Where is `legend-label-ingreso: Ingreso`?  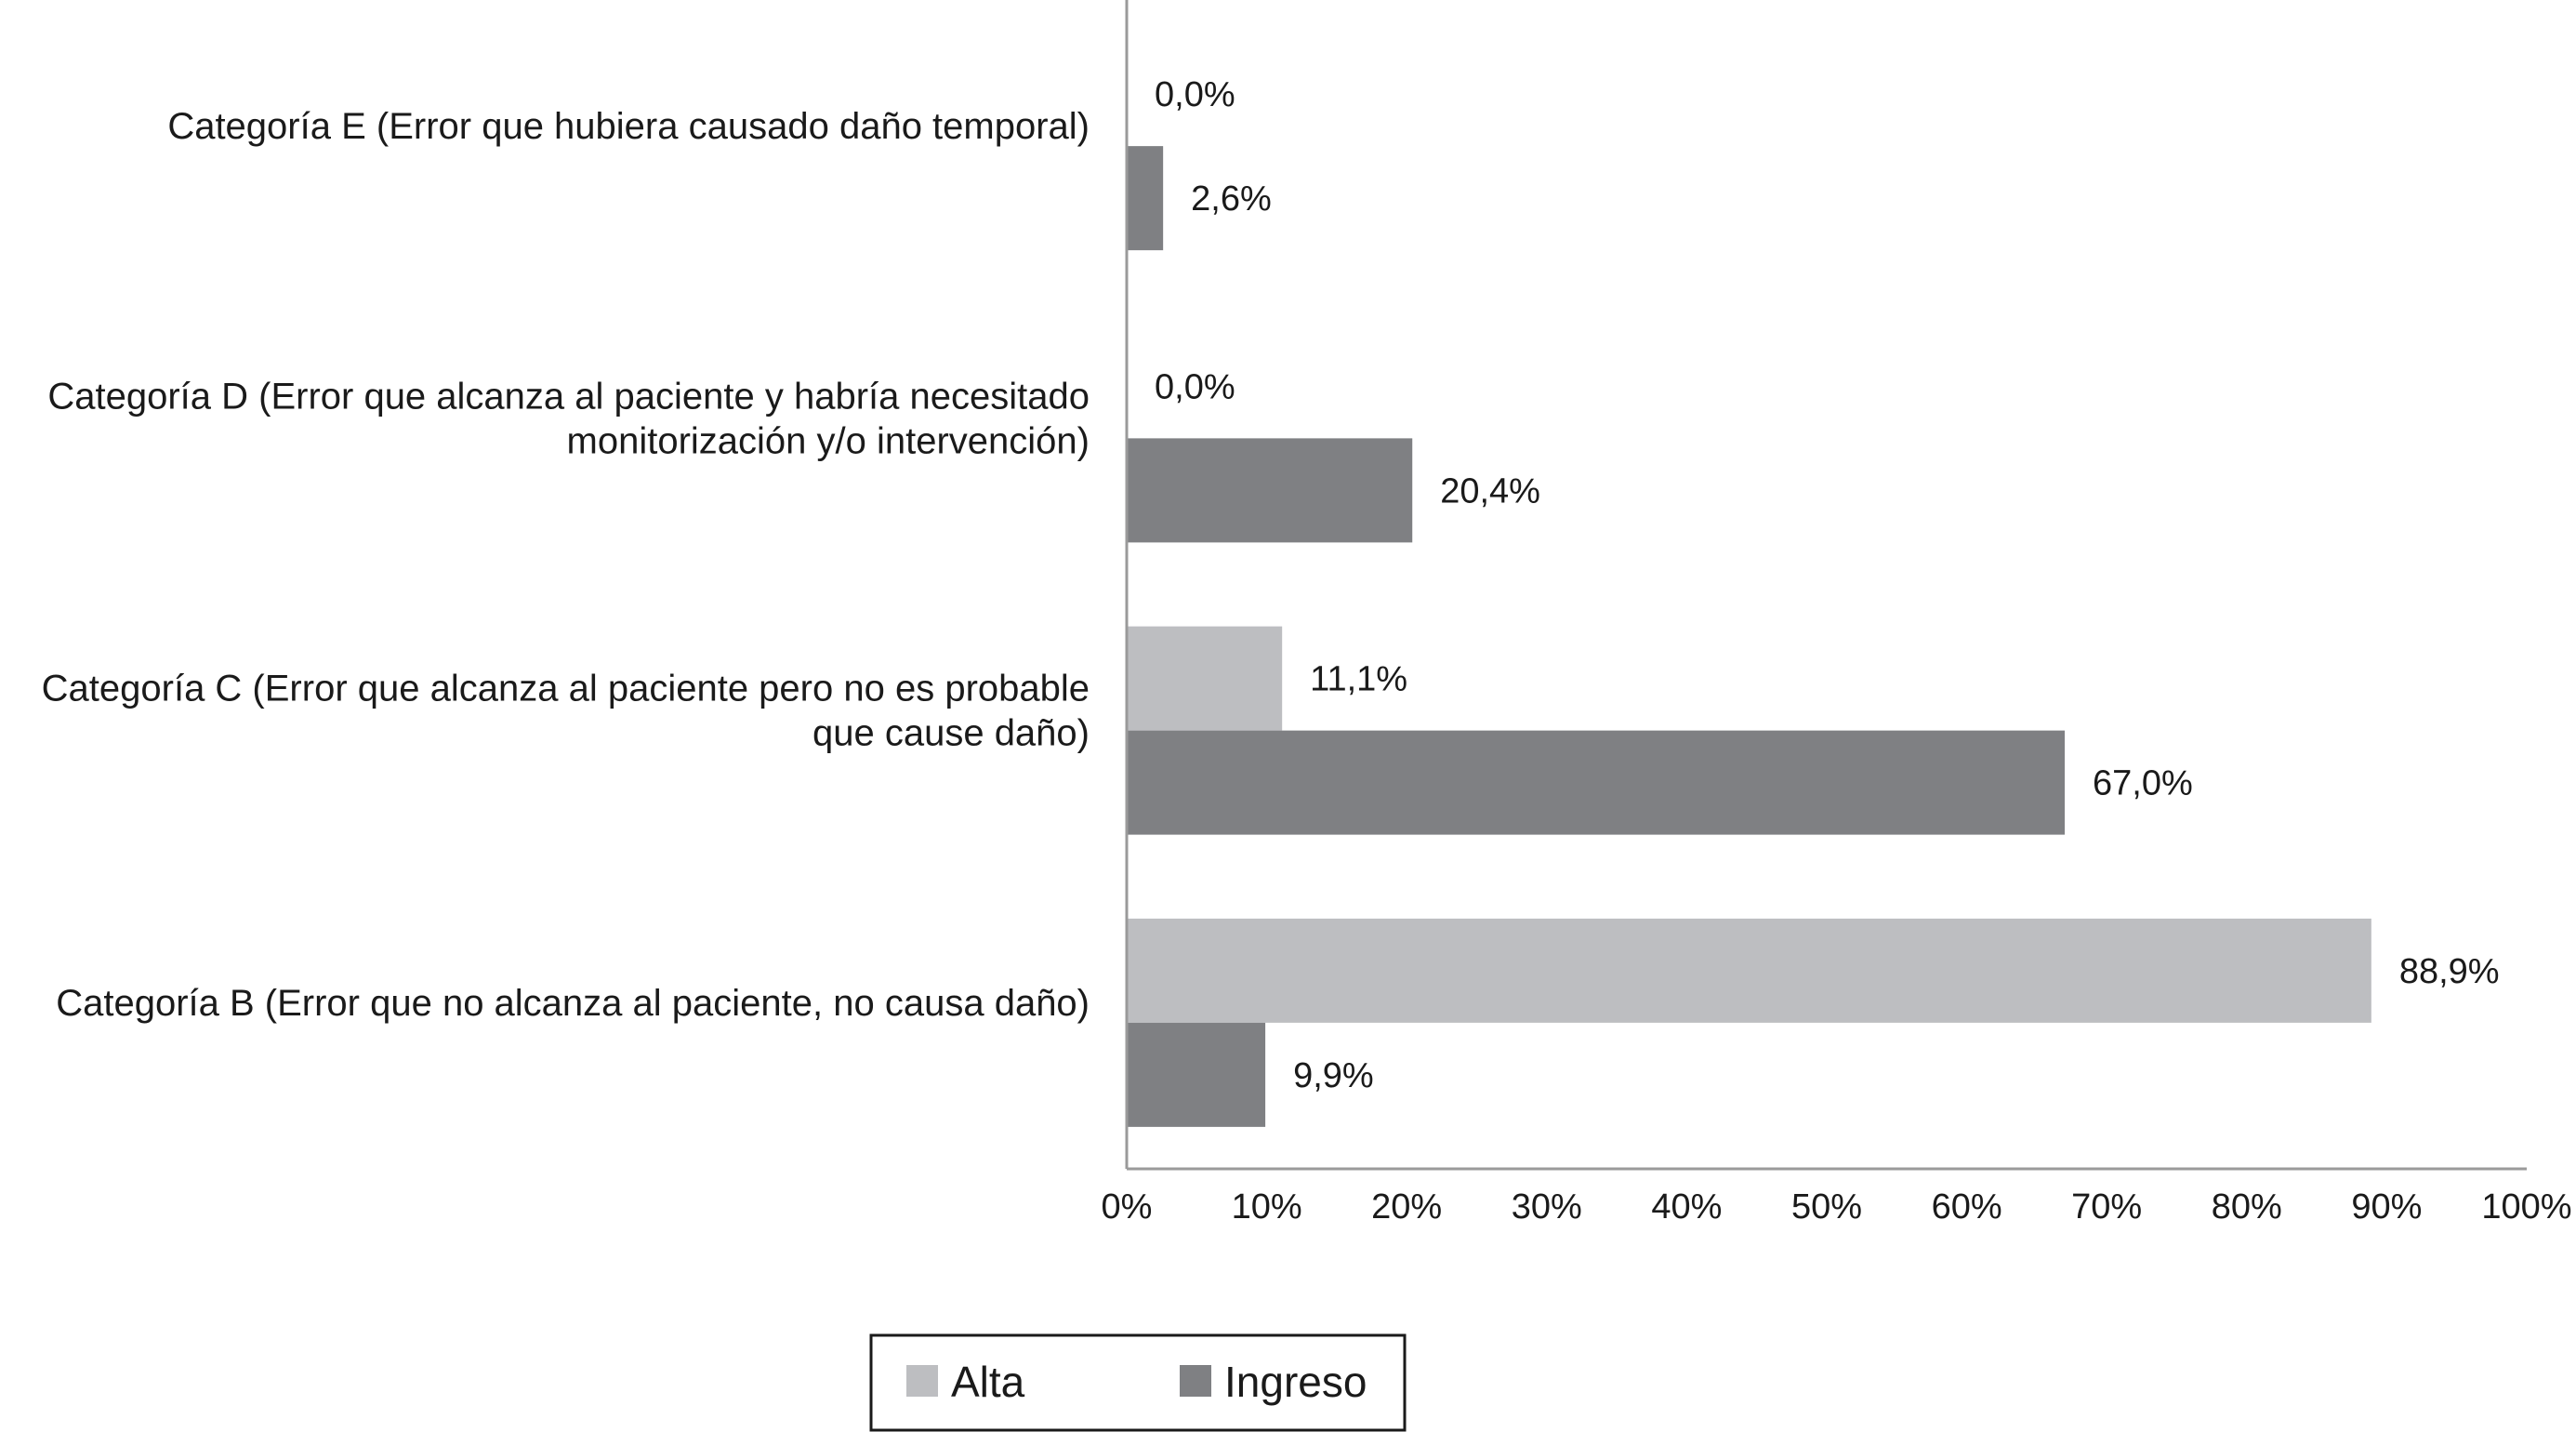
legend-label-ingreso: Ingreso is located at coordinates (1295, 1382).